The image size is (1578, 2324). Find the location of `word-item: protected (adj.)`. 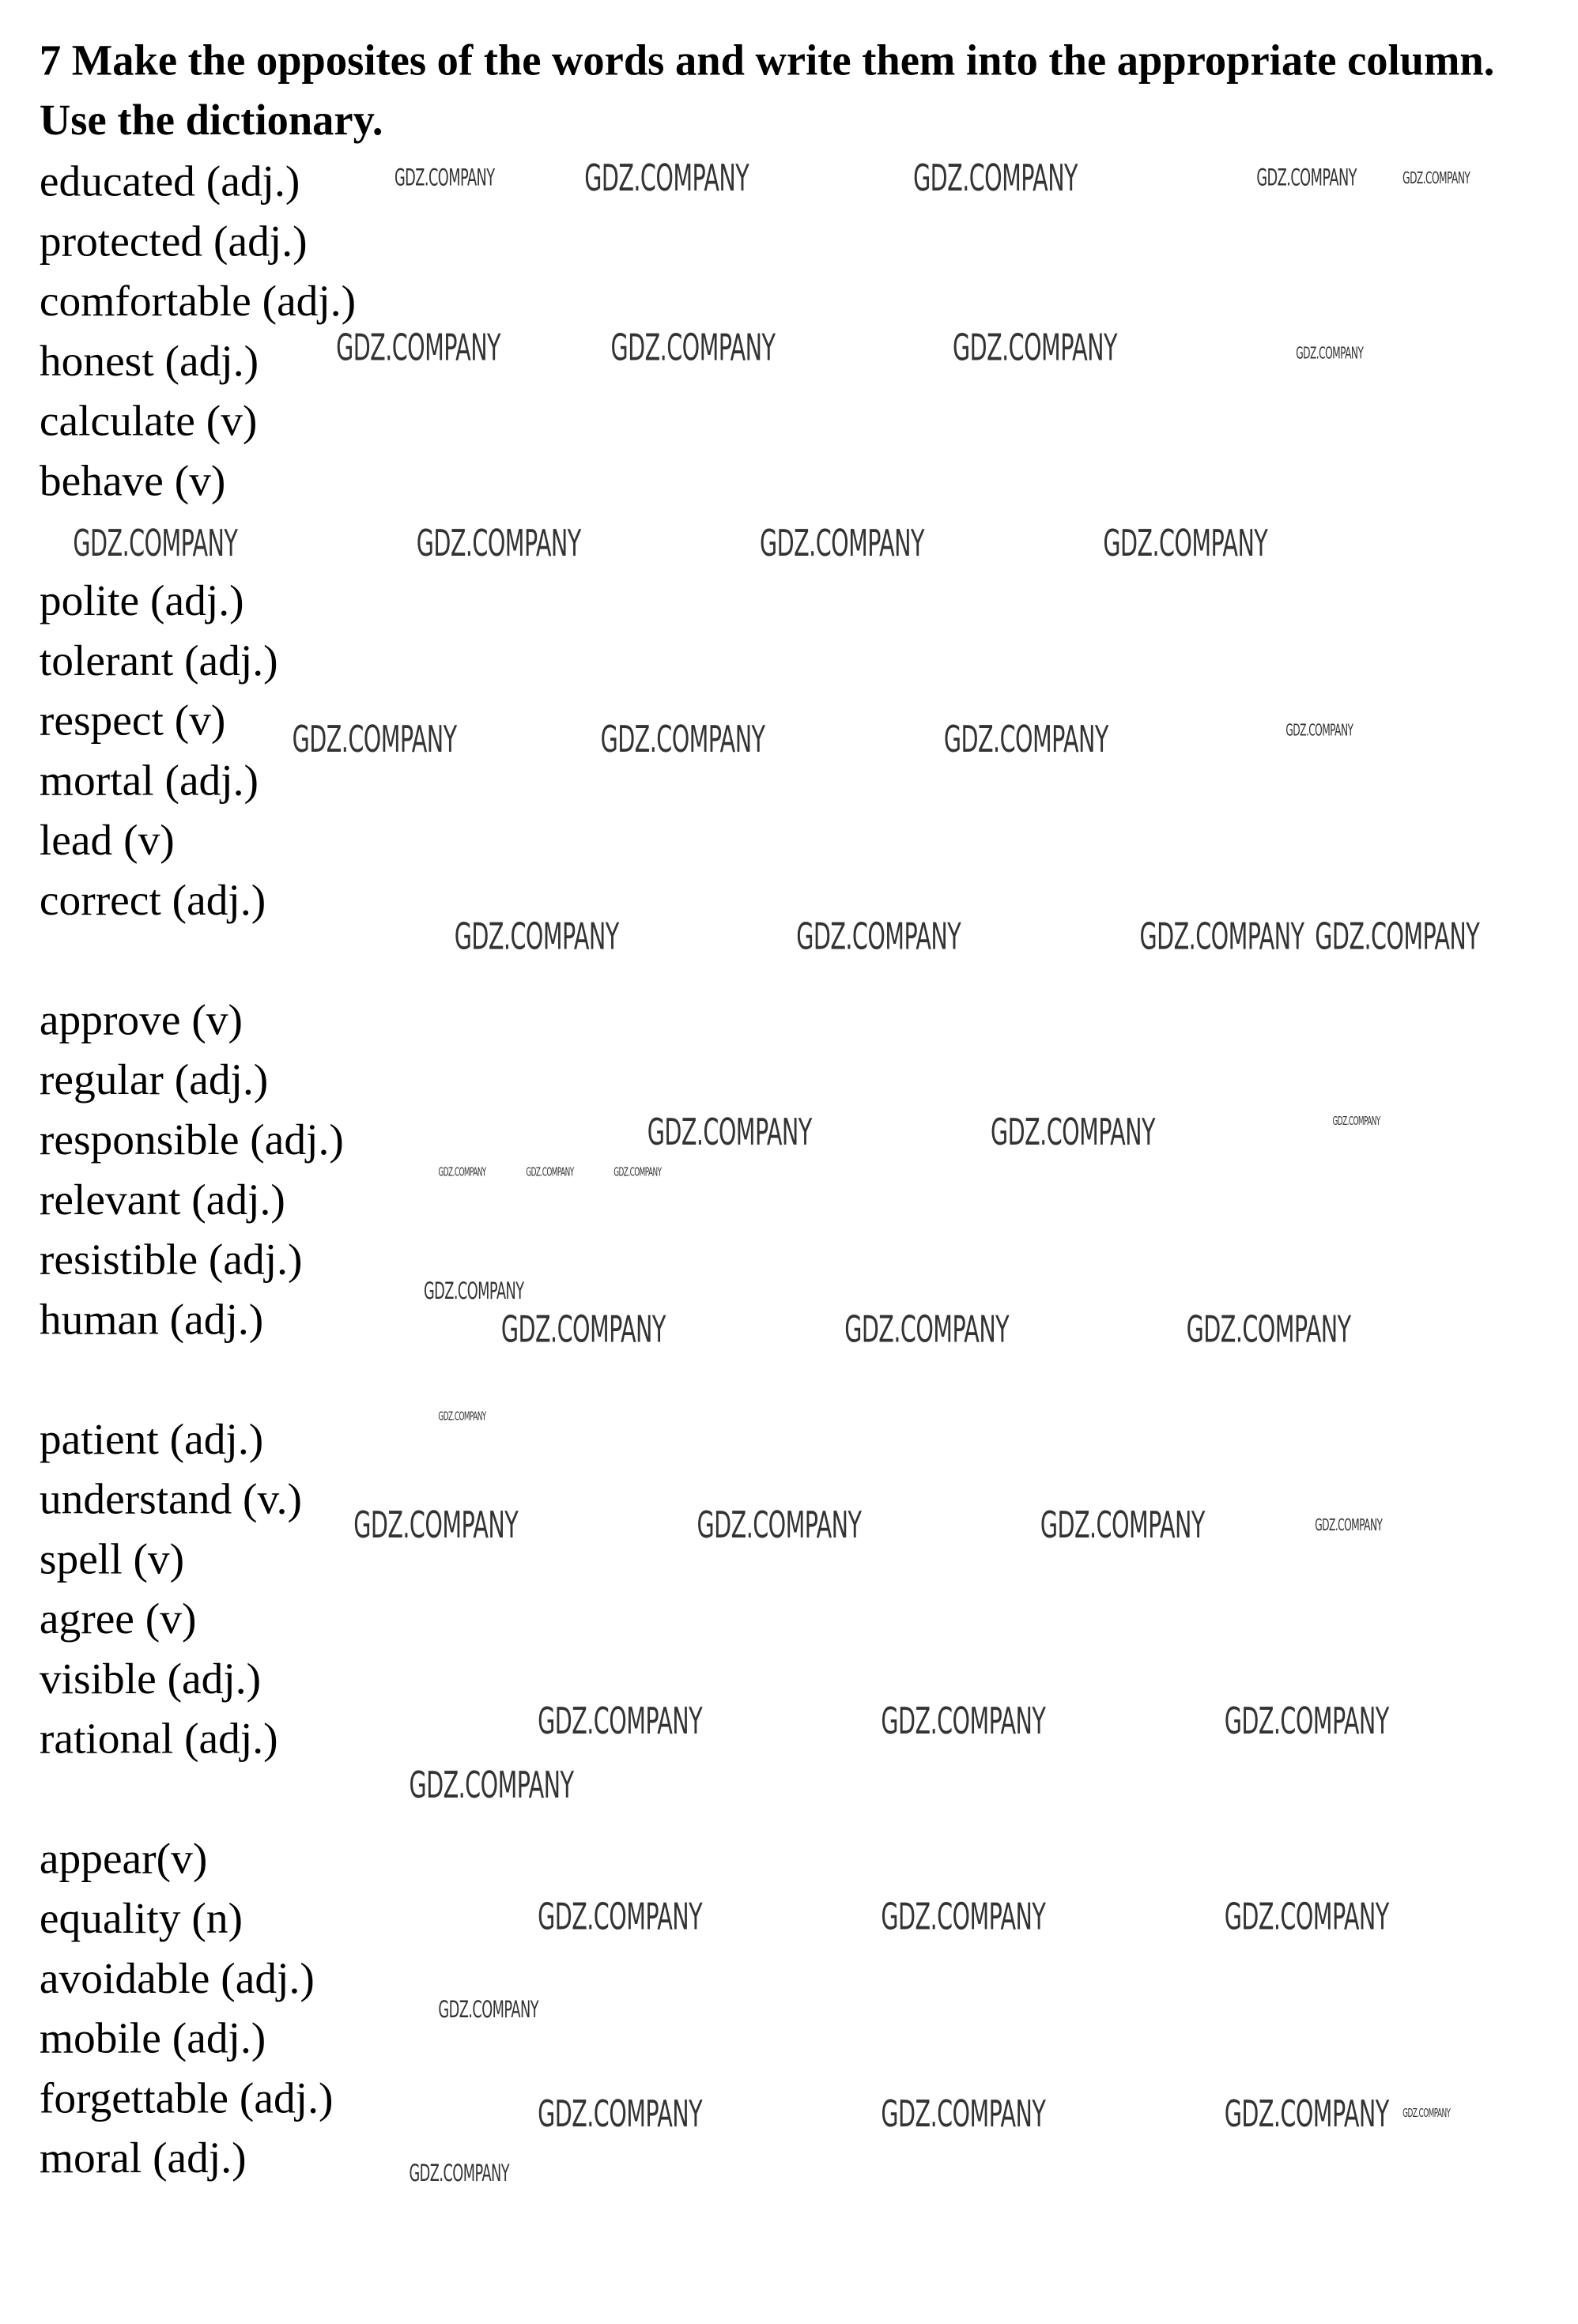

word-item: protected (adj.) is located at coordinates (173, 241).